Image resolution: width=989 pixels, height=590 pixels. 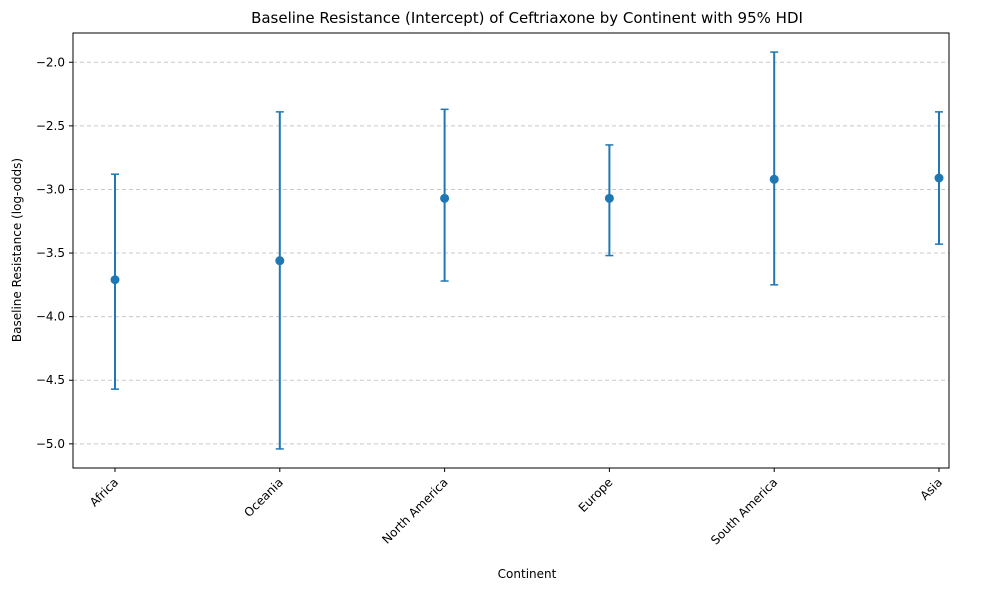 I want to click on y-axis: −5.0 −4.5 −4.0 −3.5 −3.0 −2.5 −2.0, so click(x=54, y=253).